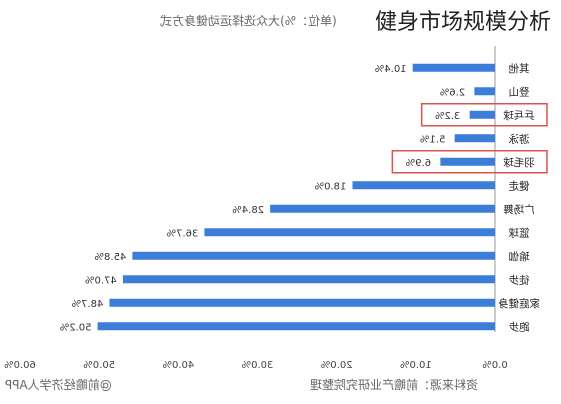  What do you see at coordinates (418, 163) in the screenshot?
I see `value-label-4: 6.9%` at bounding box center [418, 163].